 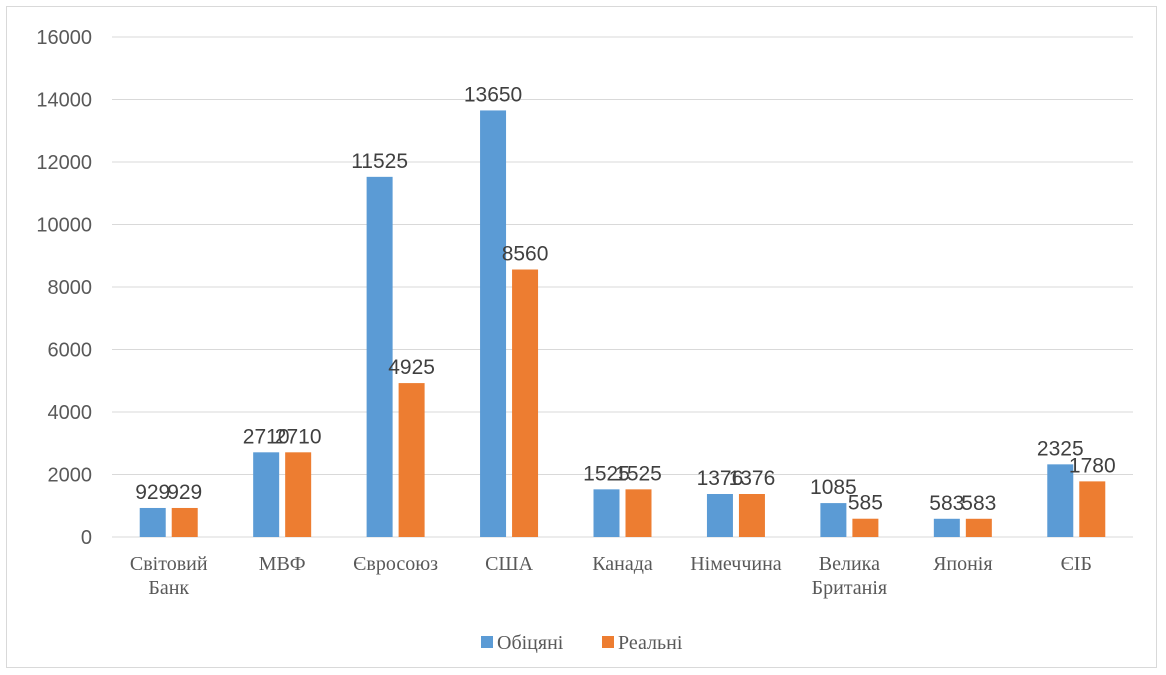 What do you see at coordinates (64, 38) in the screenshot?
I see `y-tick-label: 16000` at bounding box center [64, 38].